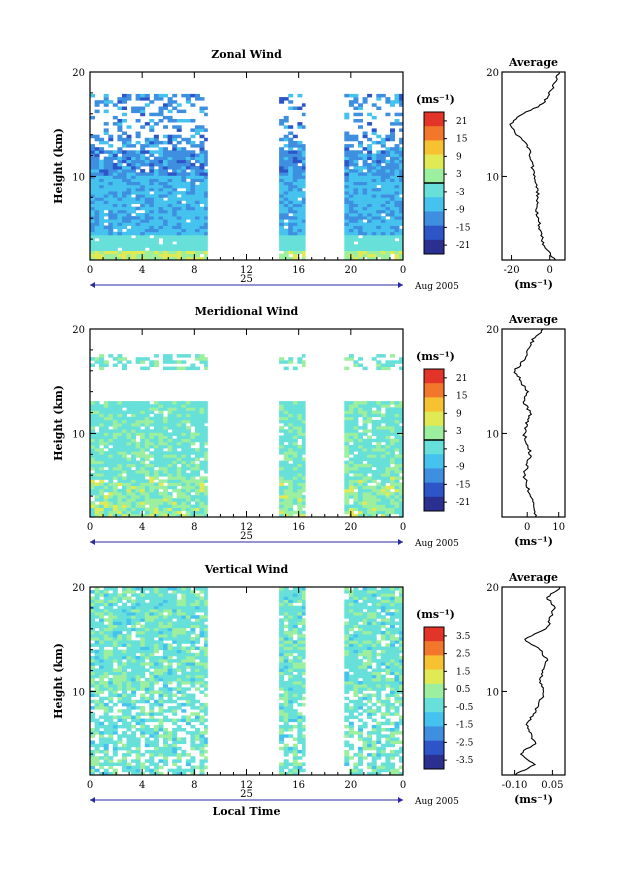  I want to click on x-tick-label: 8, so click(194, 527).